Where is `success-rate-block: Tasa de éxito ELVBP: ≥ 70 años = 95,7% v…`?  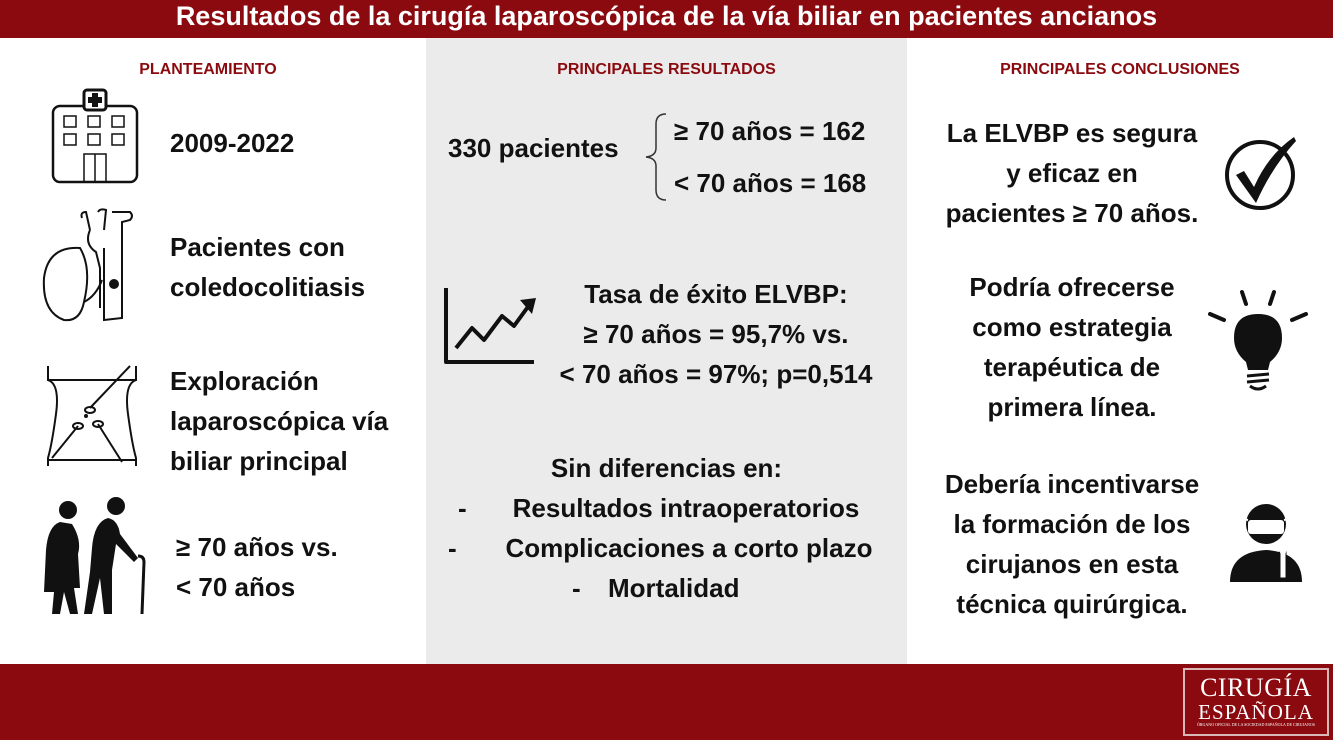
success-rate-block: Tasa de éxito ELVBP: ≥ 70 años = 95,7% v… is located at coordinates (716, 334).